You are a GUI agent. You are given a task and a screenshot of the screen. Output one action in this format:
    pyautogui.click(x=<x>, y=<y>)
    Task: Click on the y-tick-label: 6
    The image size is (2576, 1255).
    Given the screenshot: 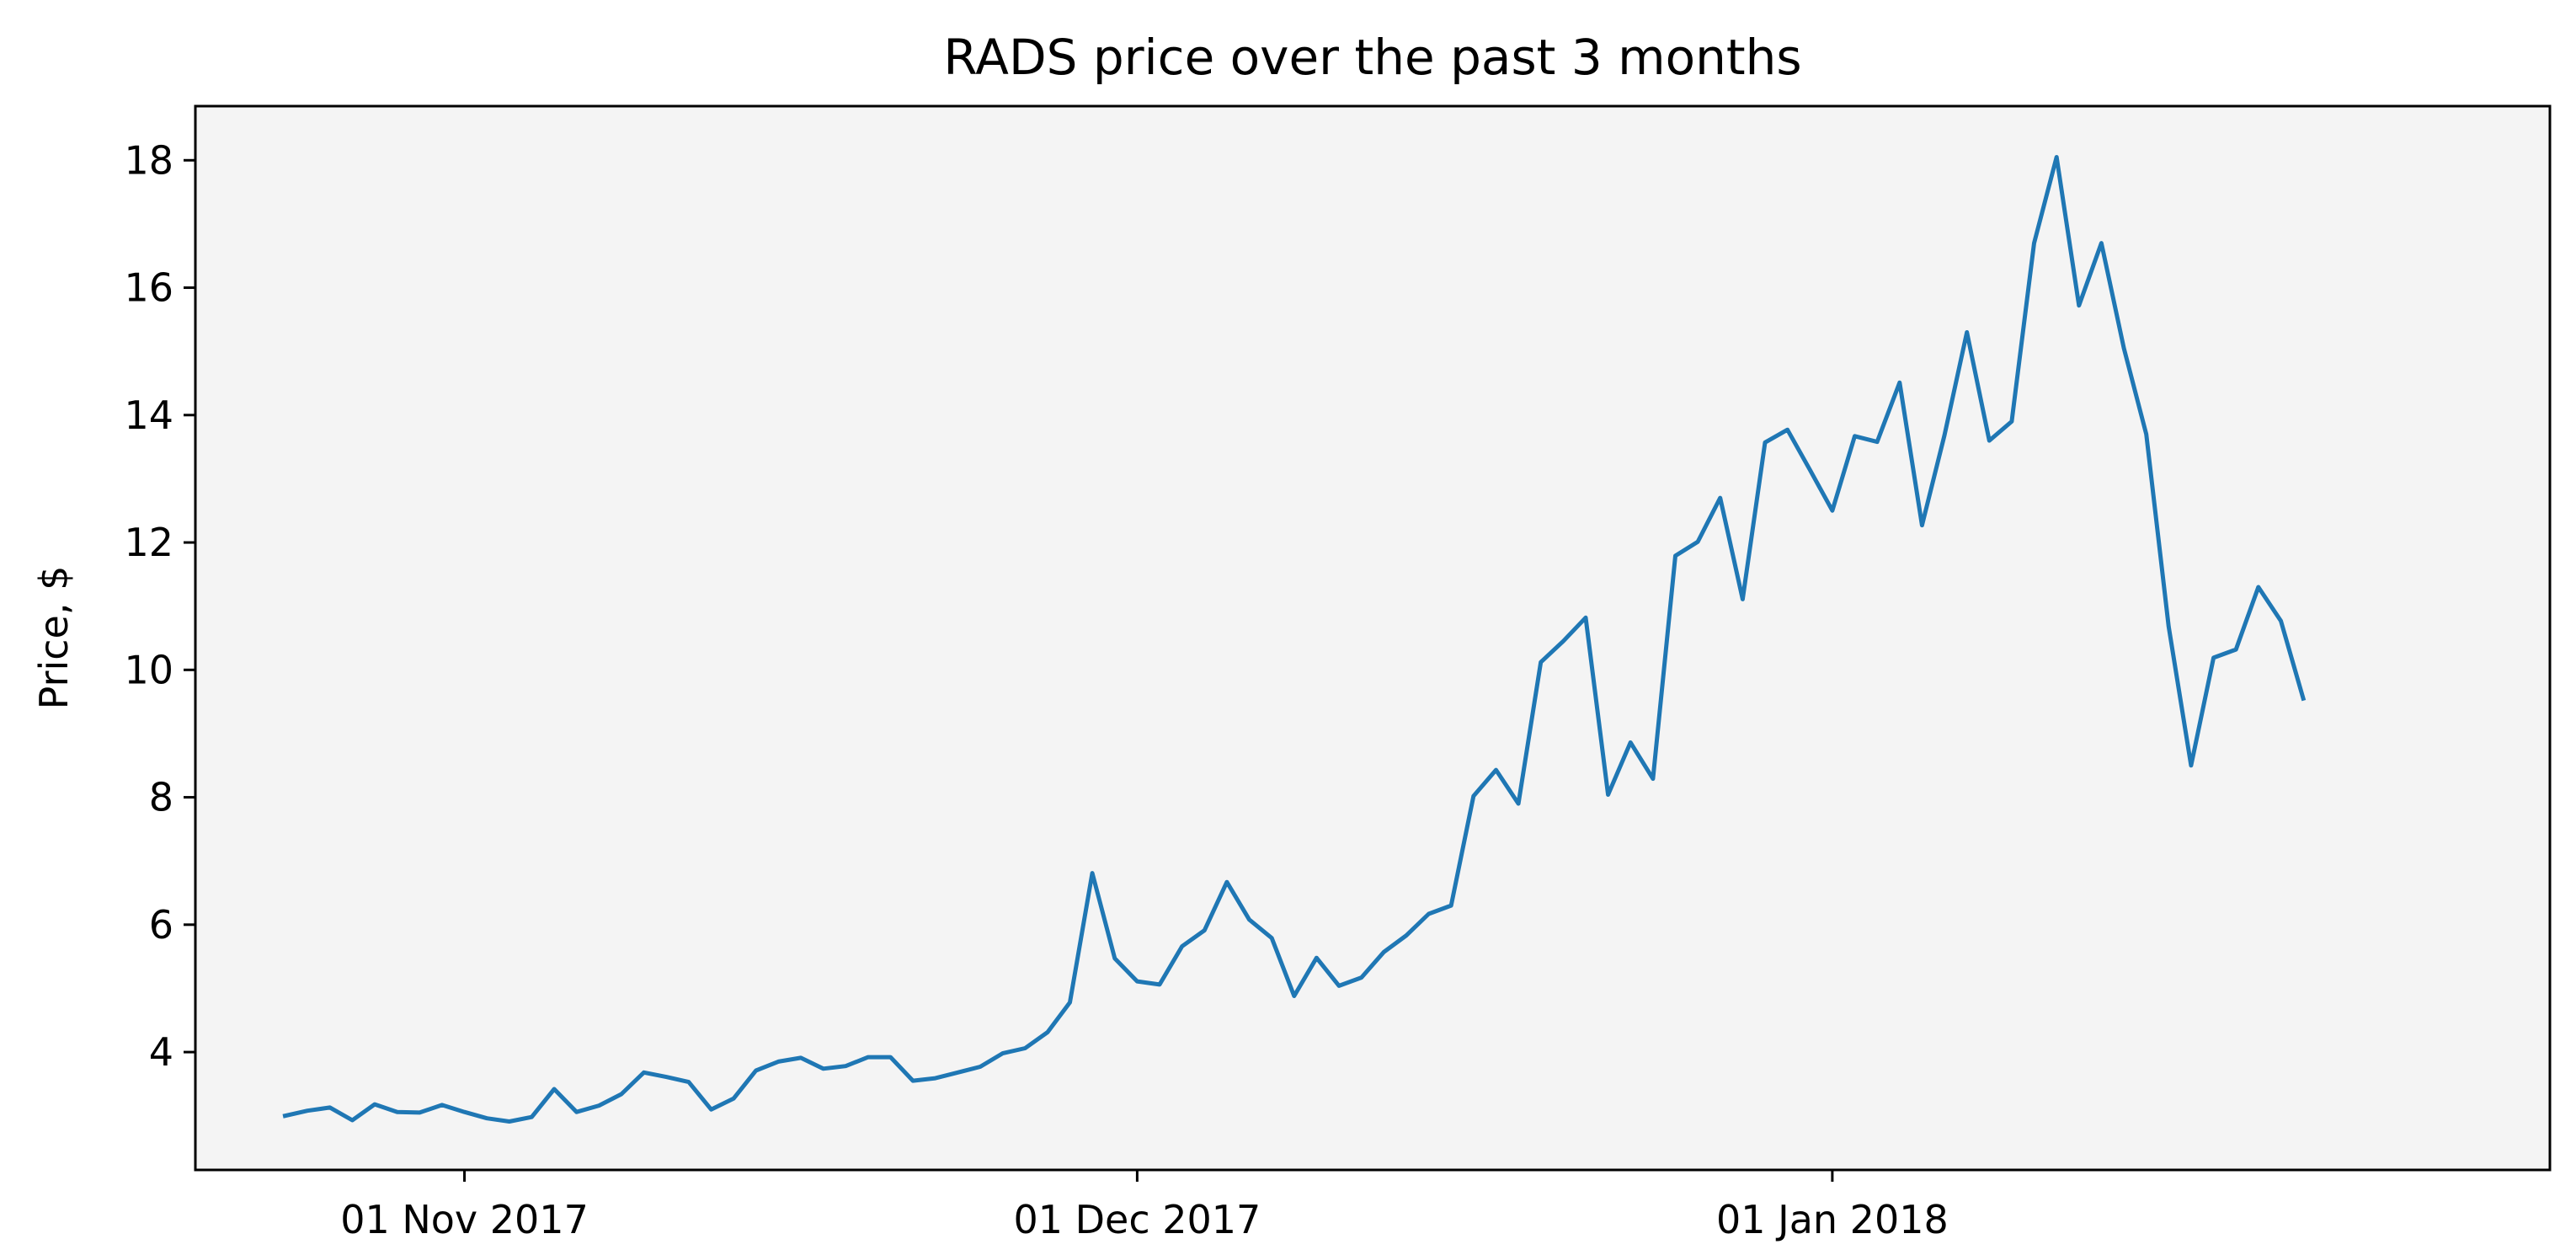 What is the action you would take?
    pyautogui.click(x=161, y=925)
    